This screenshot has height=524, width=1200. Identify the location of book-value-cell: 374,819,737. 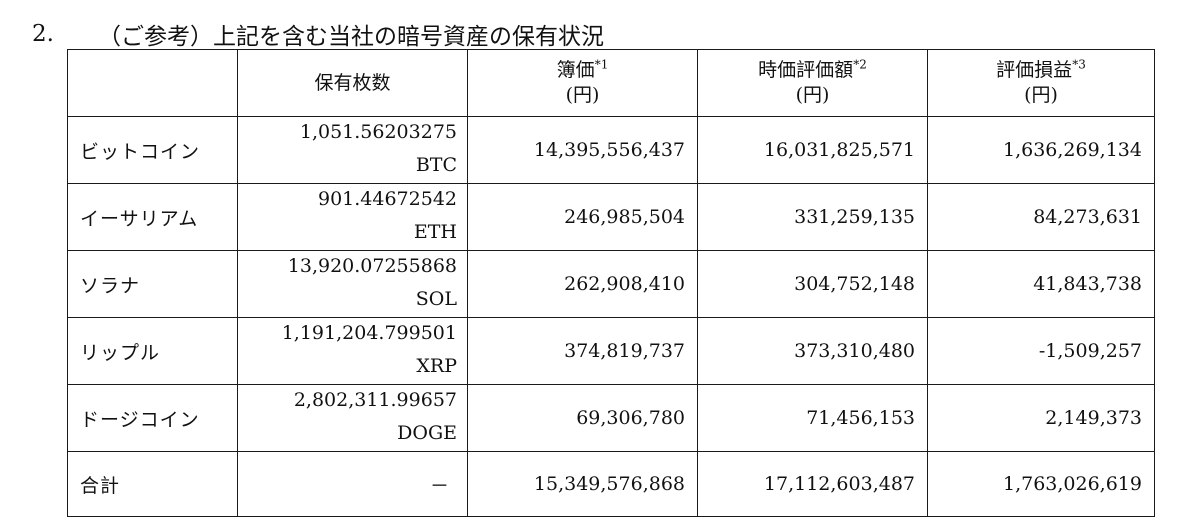
(582, 351).